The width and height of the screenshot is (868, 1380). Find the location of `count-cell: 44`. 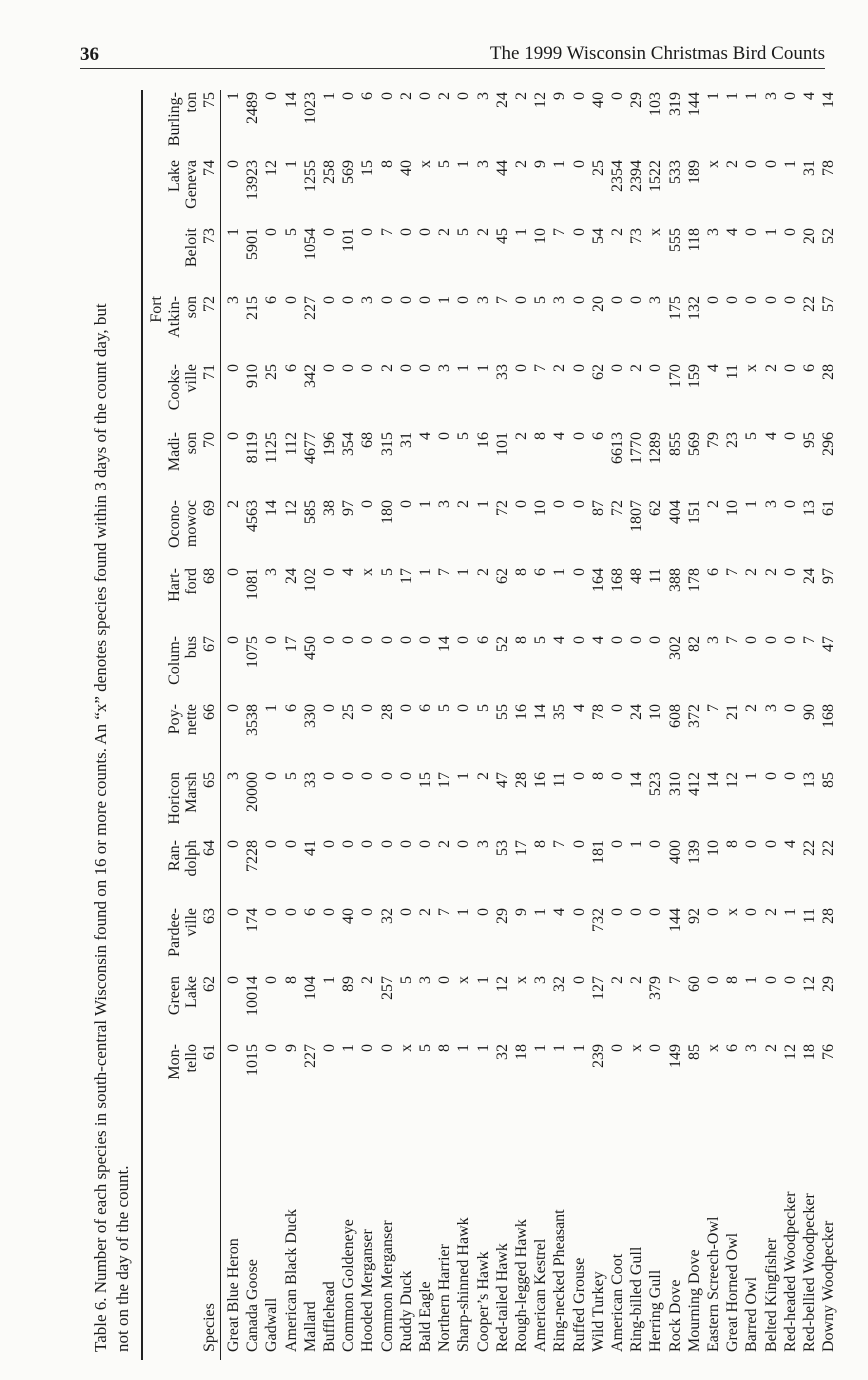

count-cell: 44 is located at coordinates (502, 168).